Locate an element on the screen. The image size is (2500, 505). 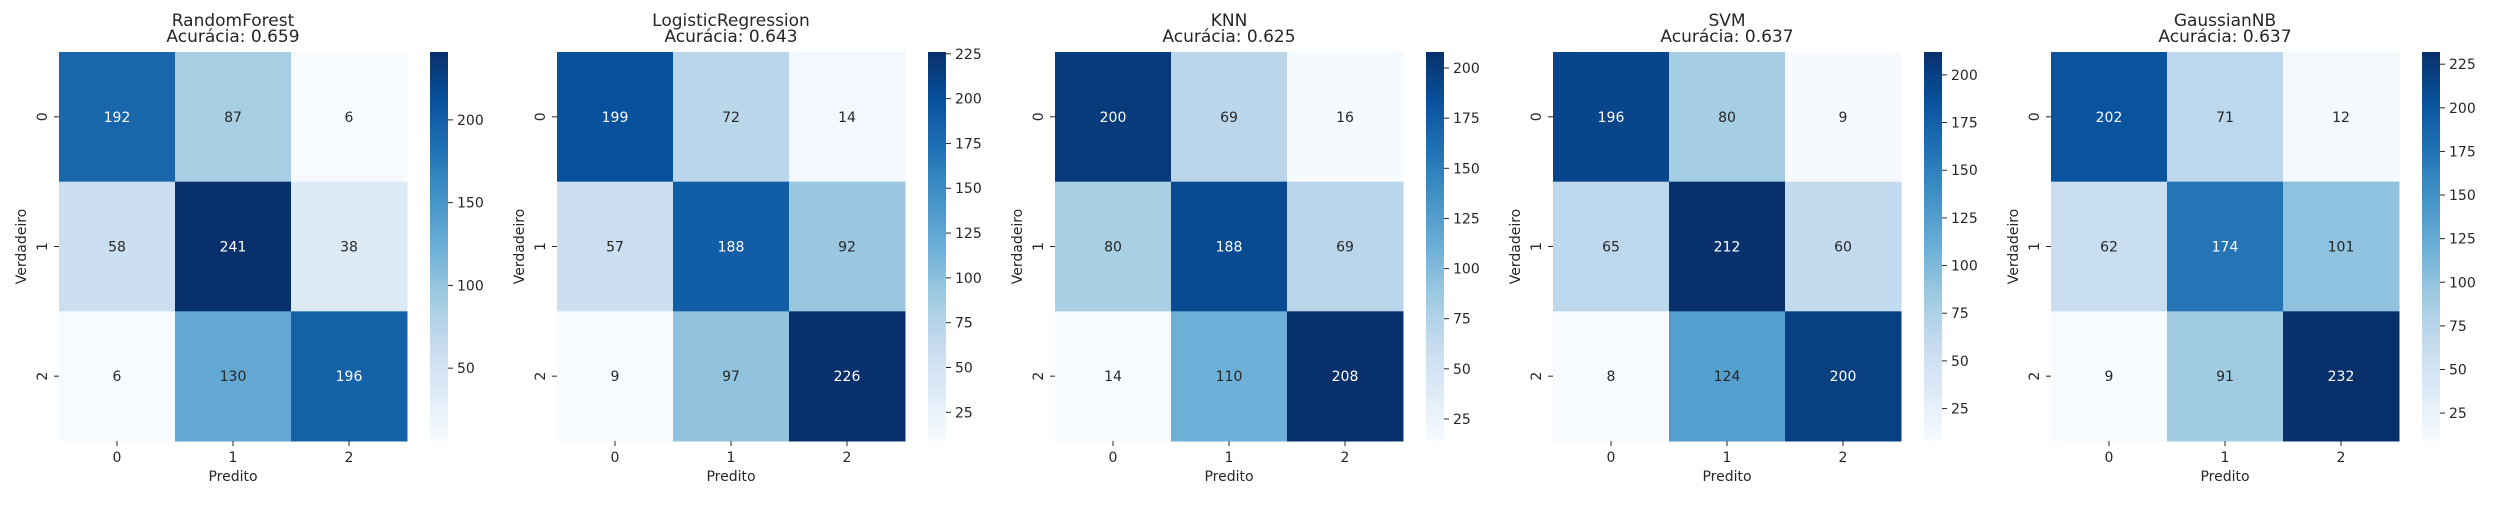
cell-value-label: 87 is located at coordinates (233, 118).